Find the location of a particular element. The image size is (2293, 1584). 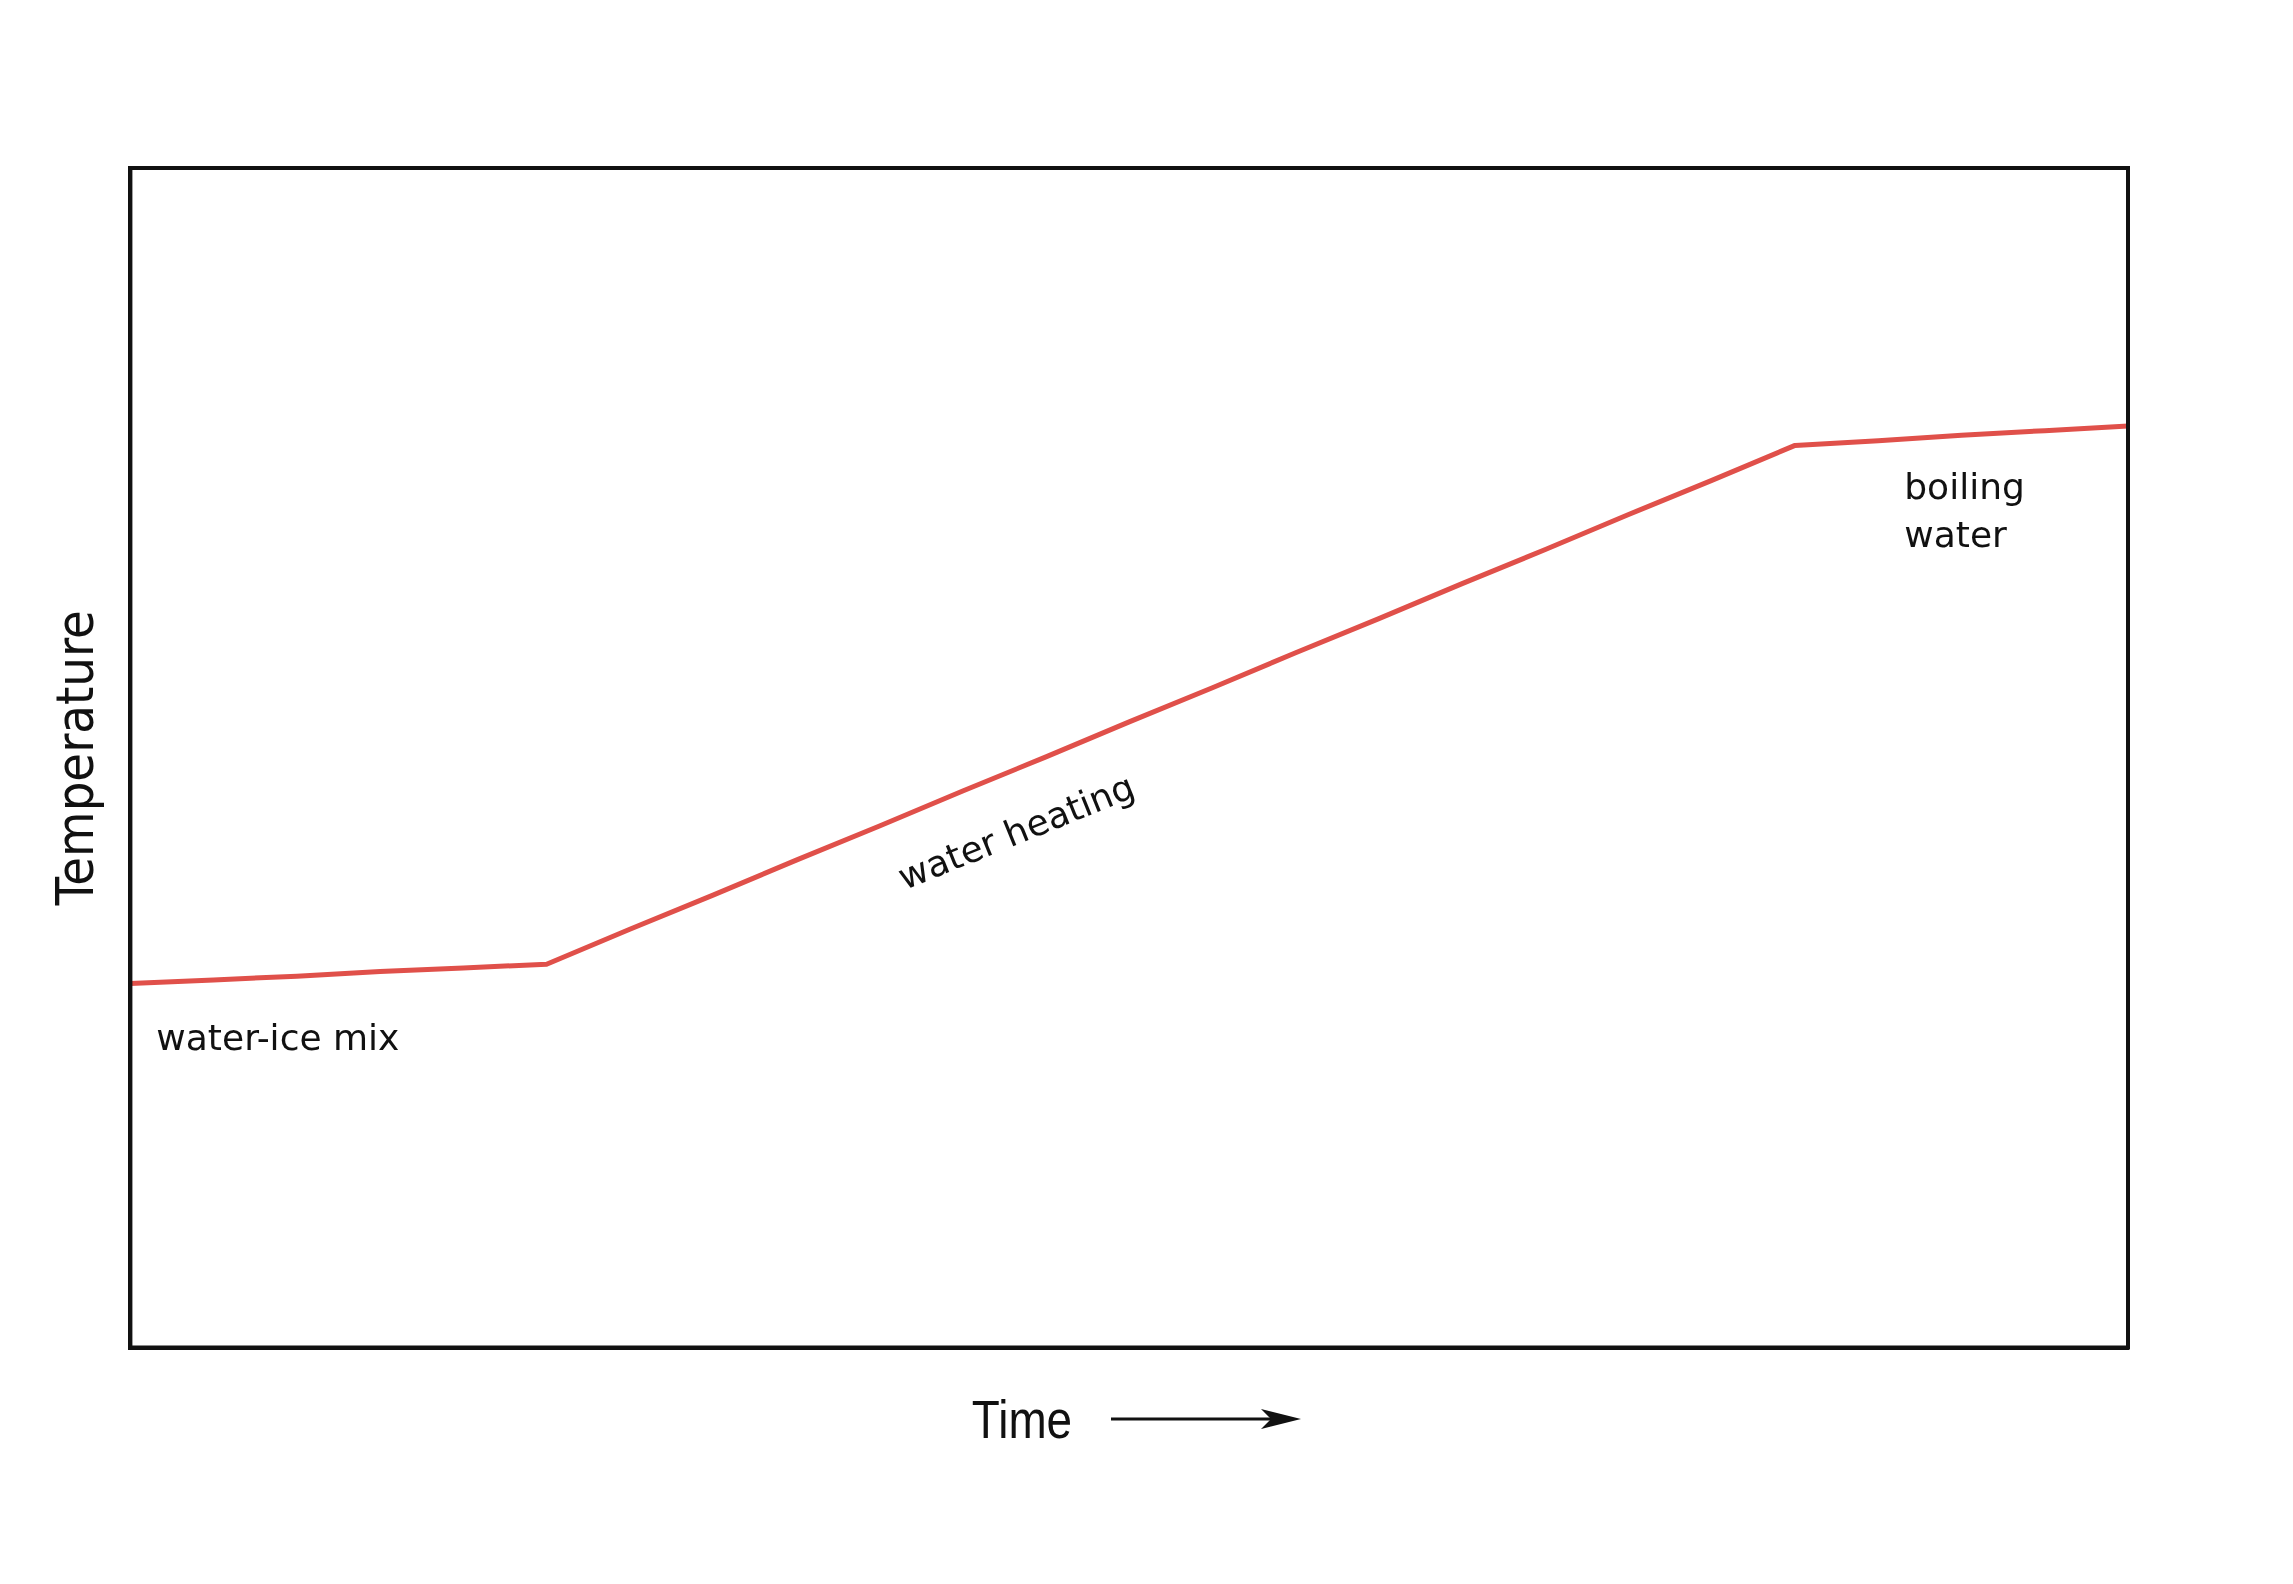

x-axis-title: Time is located at coordinates (1022, 1419).